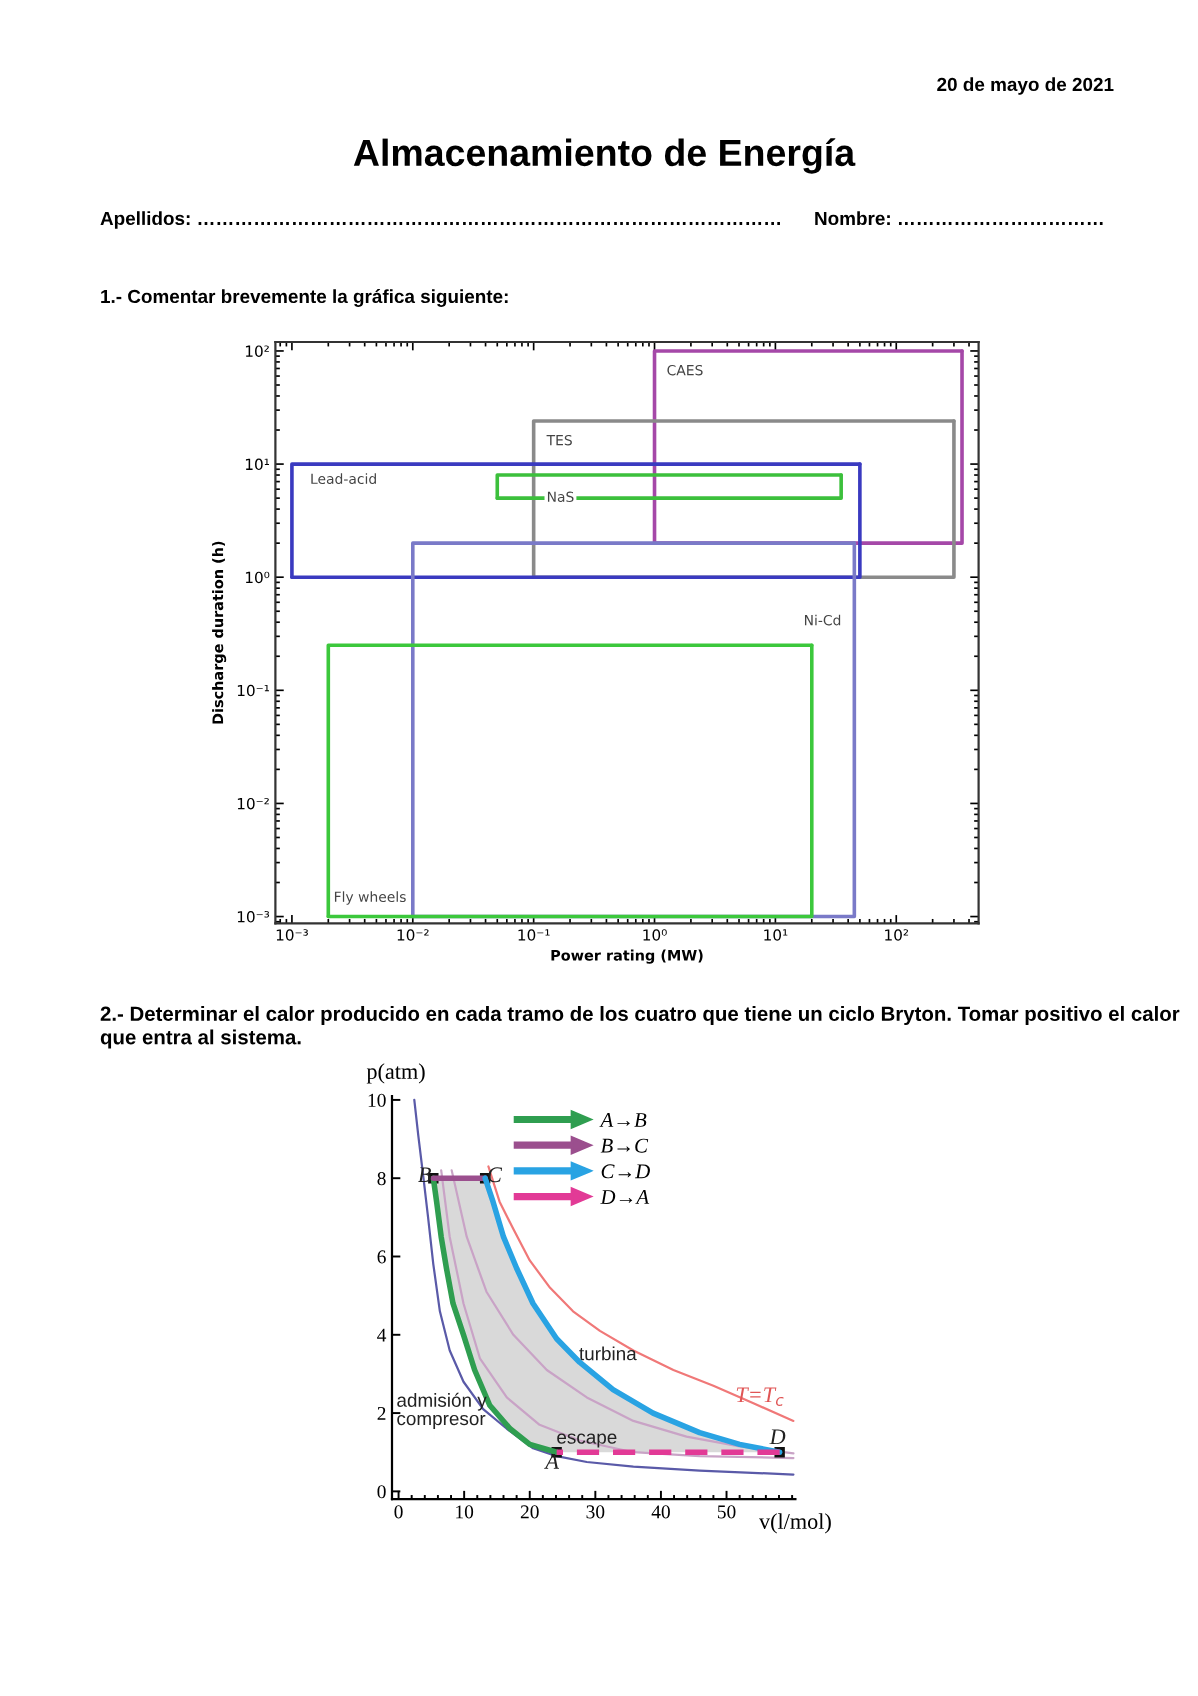 The width and height of the screenshot is (1198, 1696). What do you see at coordinates (587, 1440) in the screenshot?
I see `annotation: escape` at bounding box center [587, 1440].